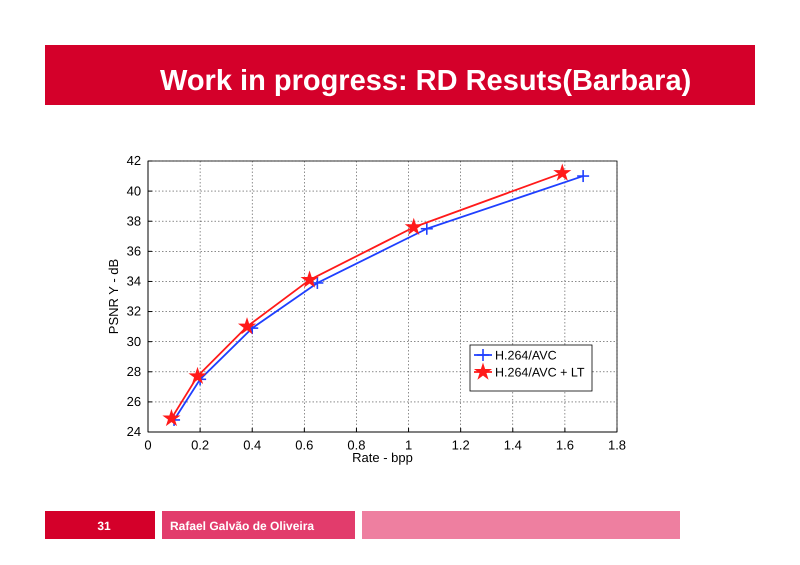 Image resolution: width=800 pixels, height=565 pixels. I want to click on y-tick-label: 24, so click(134, 432).